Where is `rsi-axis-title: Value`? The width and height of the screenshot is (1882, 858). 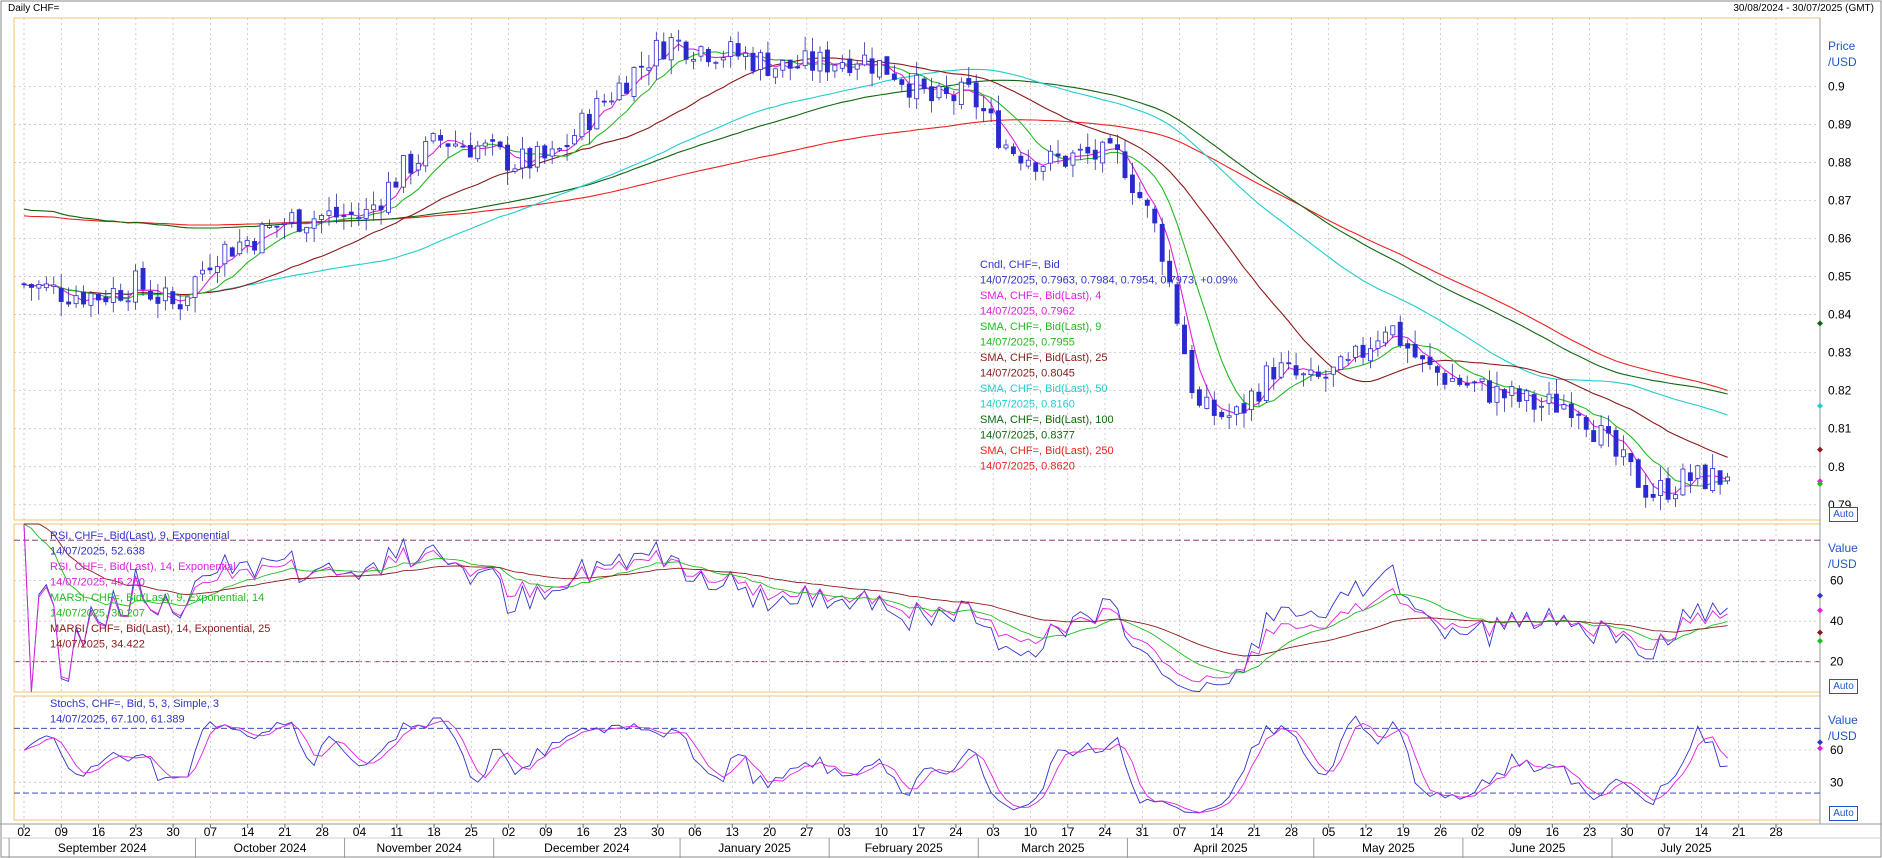
rsi-axis-title: Value is located at coordinates (1843, 548).